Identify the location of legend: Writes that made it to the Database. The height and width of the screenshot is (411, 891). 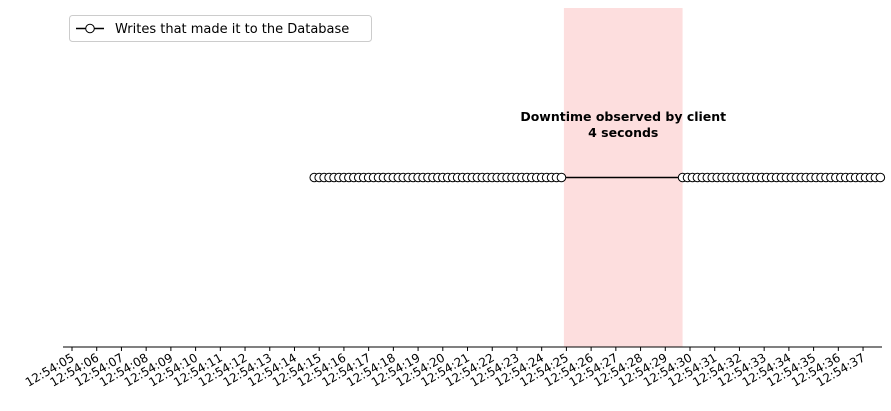
(220, 28).